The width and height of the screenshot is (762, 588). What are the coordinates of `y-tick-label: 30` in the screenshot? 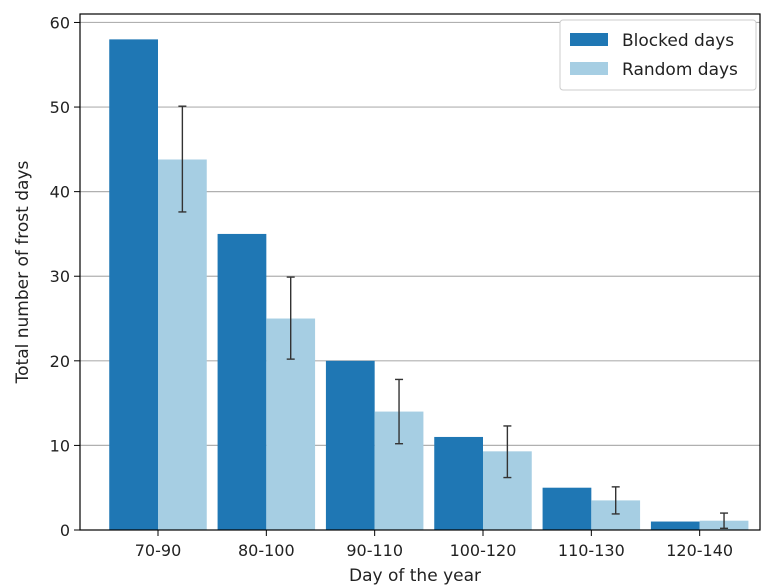 It's located at (60, 276).